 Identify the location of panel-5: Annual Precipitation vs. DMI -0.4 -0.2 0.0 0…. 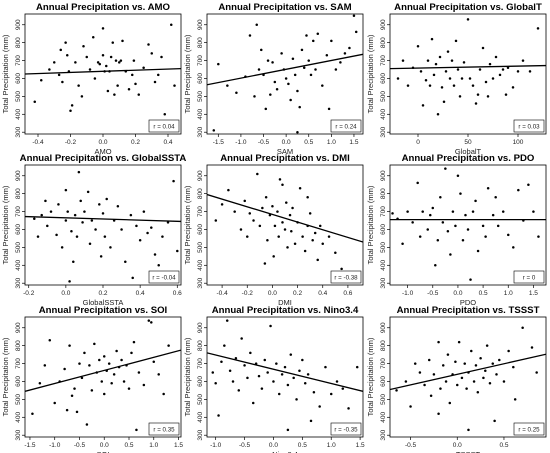
(273, 230).